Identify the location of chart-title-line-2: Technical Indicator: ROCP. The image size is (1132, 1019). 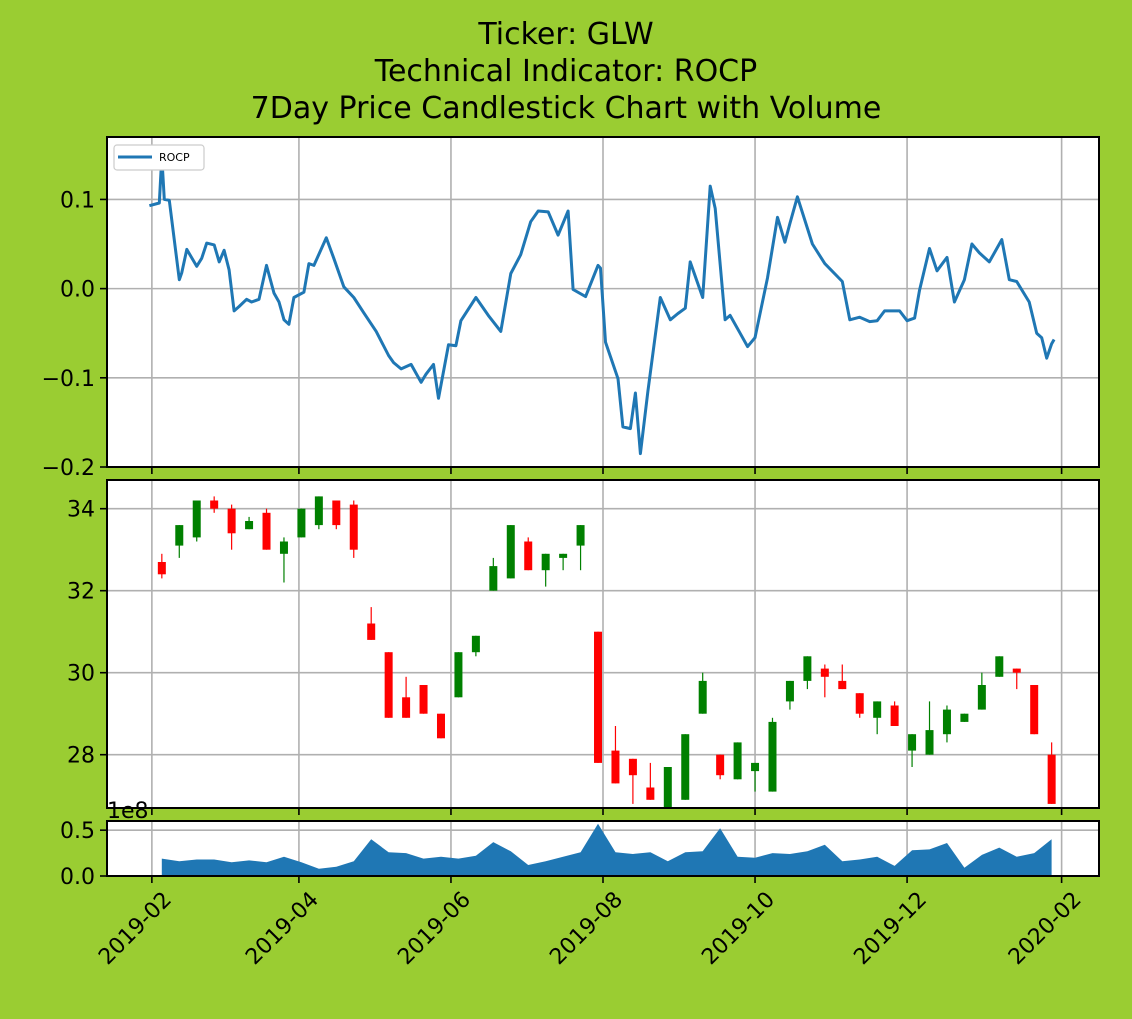
(566, 71).